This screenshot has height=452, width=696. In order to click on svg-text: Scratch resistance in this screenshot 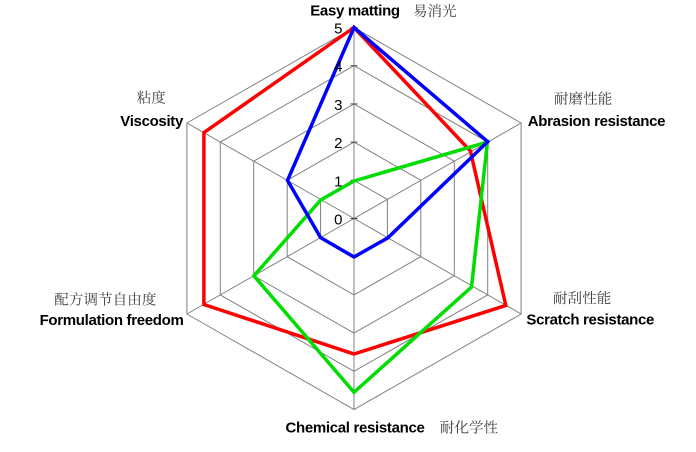, I will do `click(590, 320)`.